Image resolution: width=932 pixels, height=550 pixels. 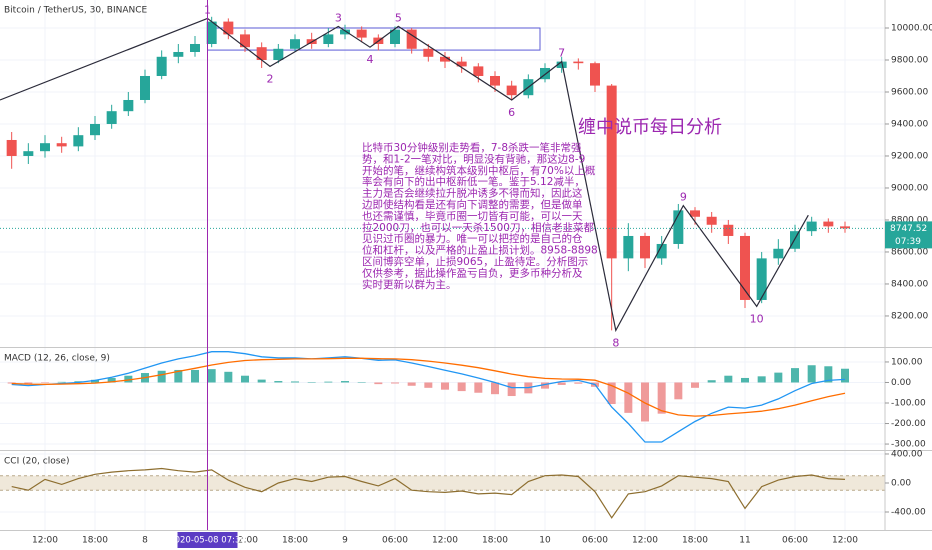 I want to click on annotation-line: 也还需谨慎，毕竟币圈一切皆有可能，可以一天, so click(x=472, y=215).